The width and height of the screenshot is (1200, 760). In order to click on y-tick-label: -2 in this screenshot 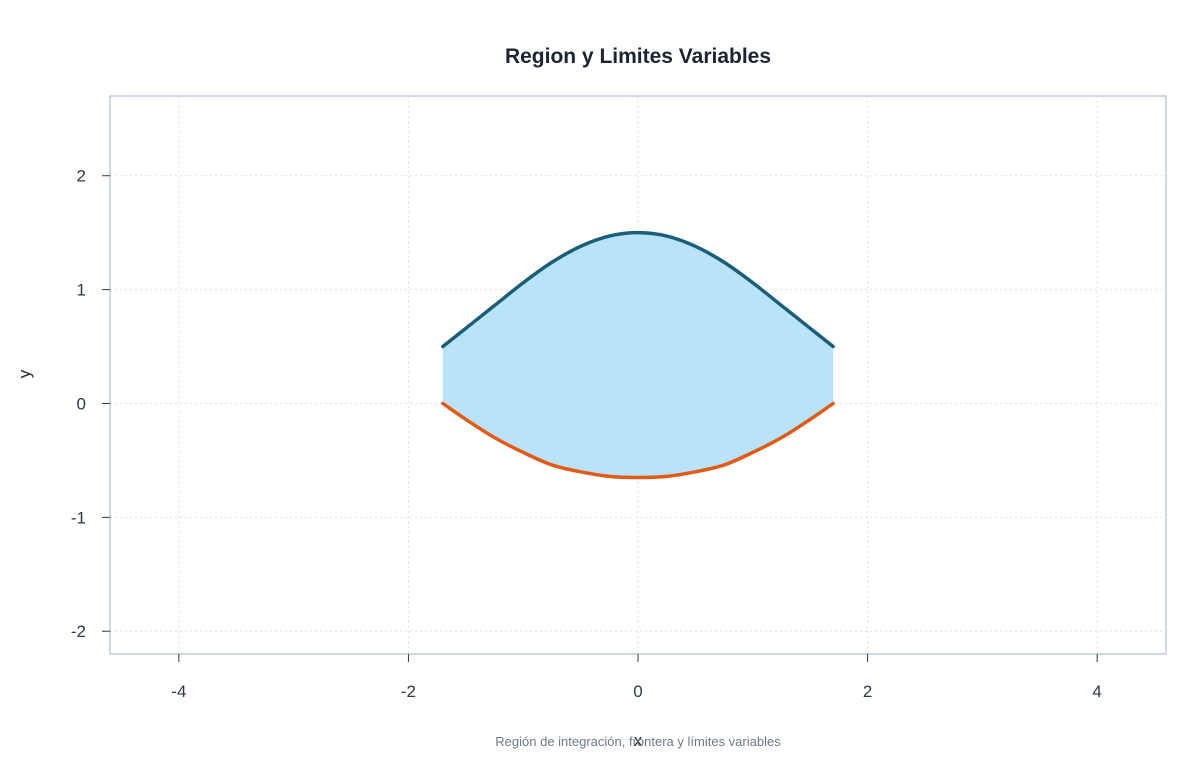, I will do `click(78, 631)`.